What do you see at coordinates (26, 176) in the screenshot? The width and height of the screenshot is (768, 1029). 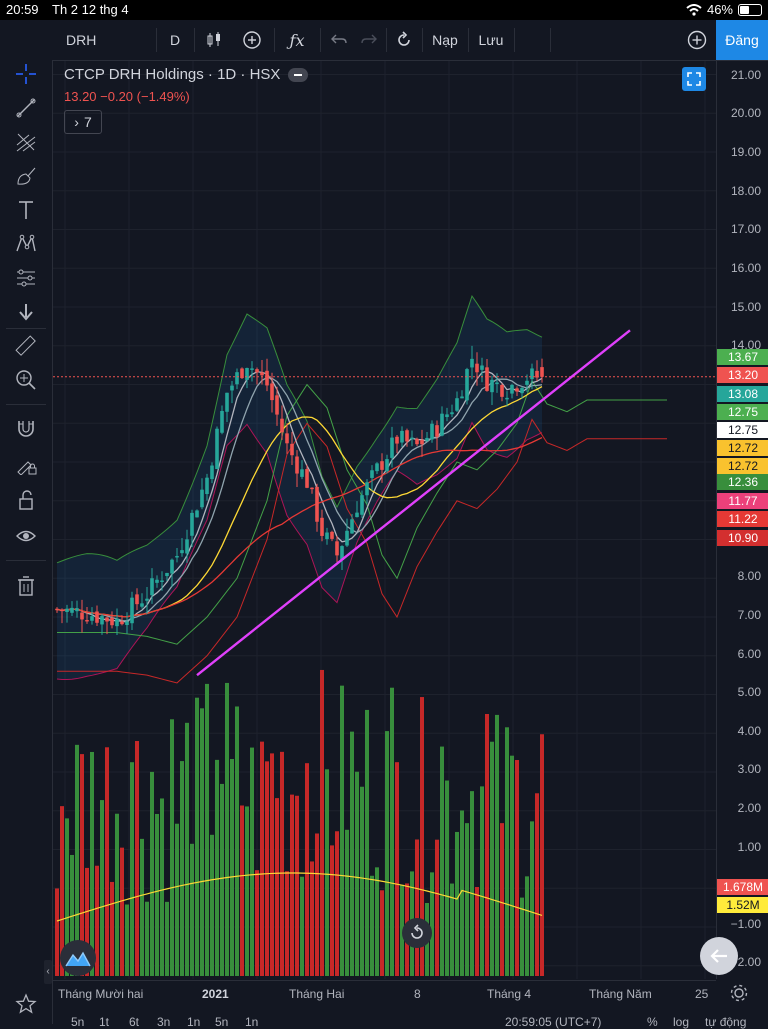 I see `brush-tool` at bounding box center [26, 176].